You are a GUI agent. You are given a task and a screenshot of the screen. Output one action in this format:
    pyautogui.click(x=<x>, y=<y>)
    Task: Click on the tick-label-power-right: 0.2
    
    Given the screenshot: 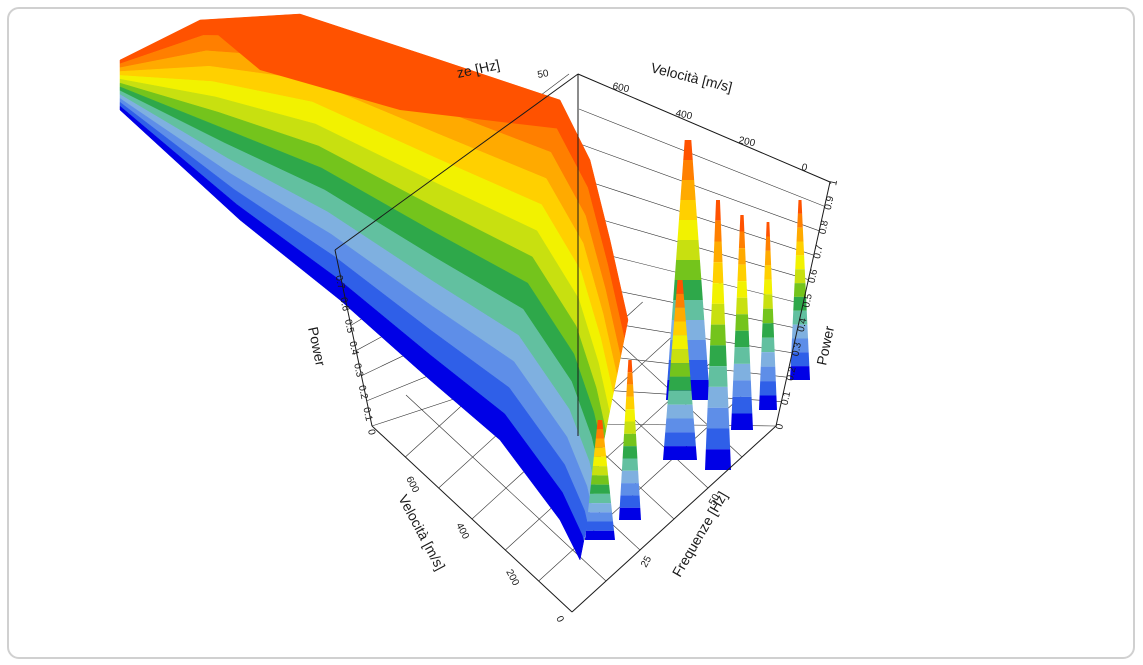 What is the action you would take?
    pyautogui.click(x=792, y=374)
    